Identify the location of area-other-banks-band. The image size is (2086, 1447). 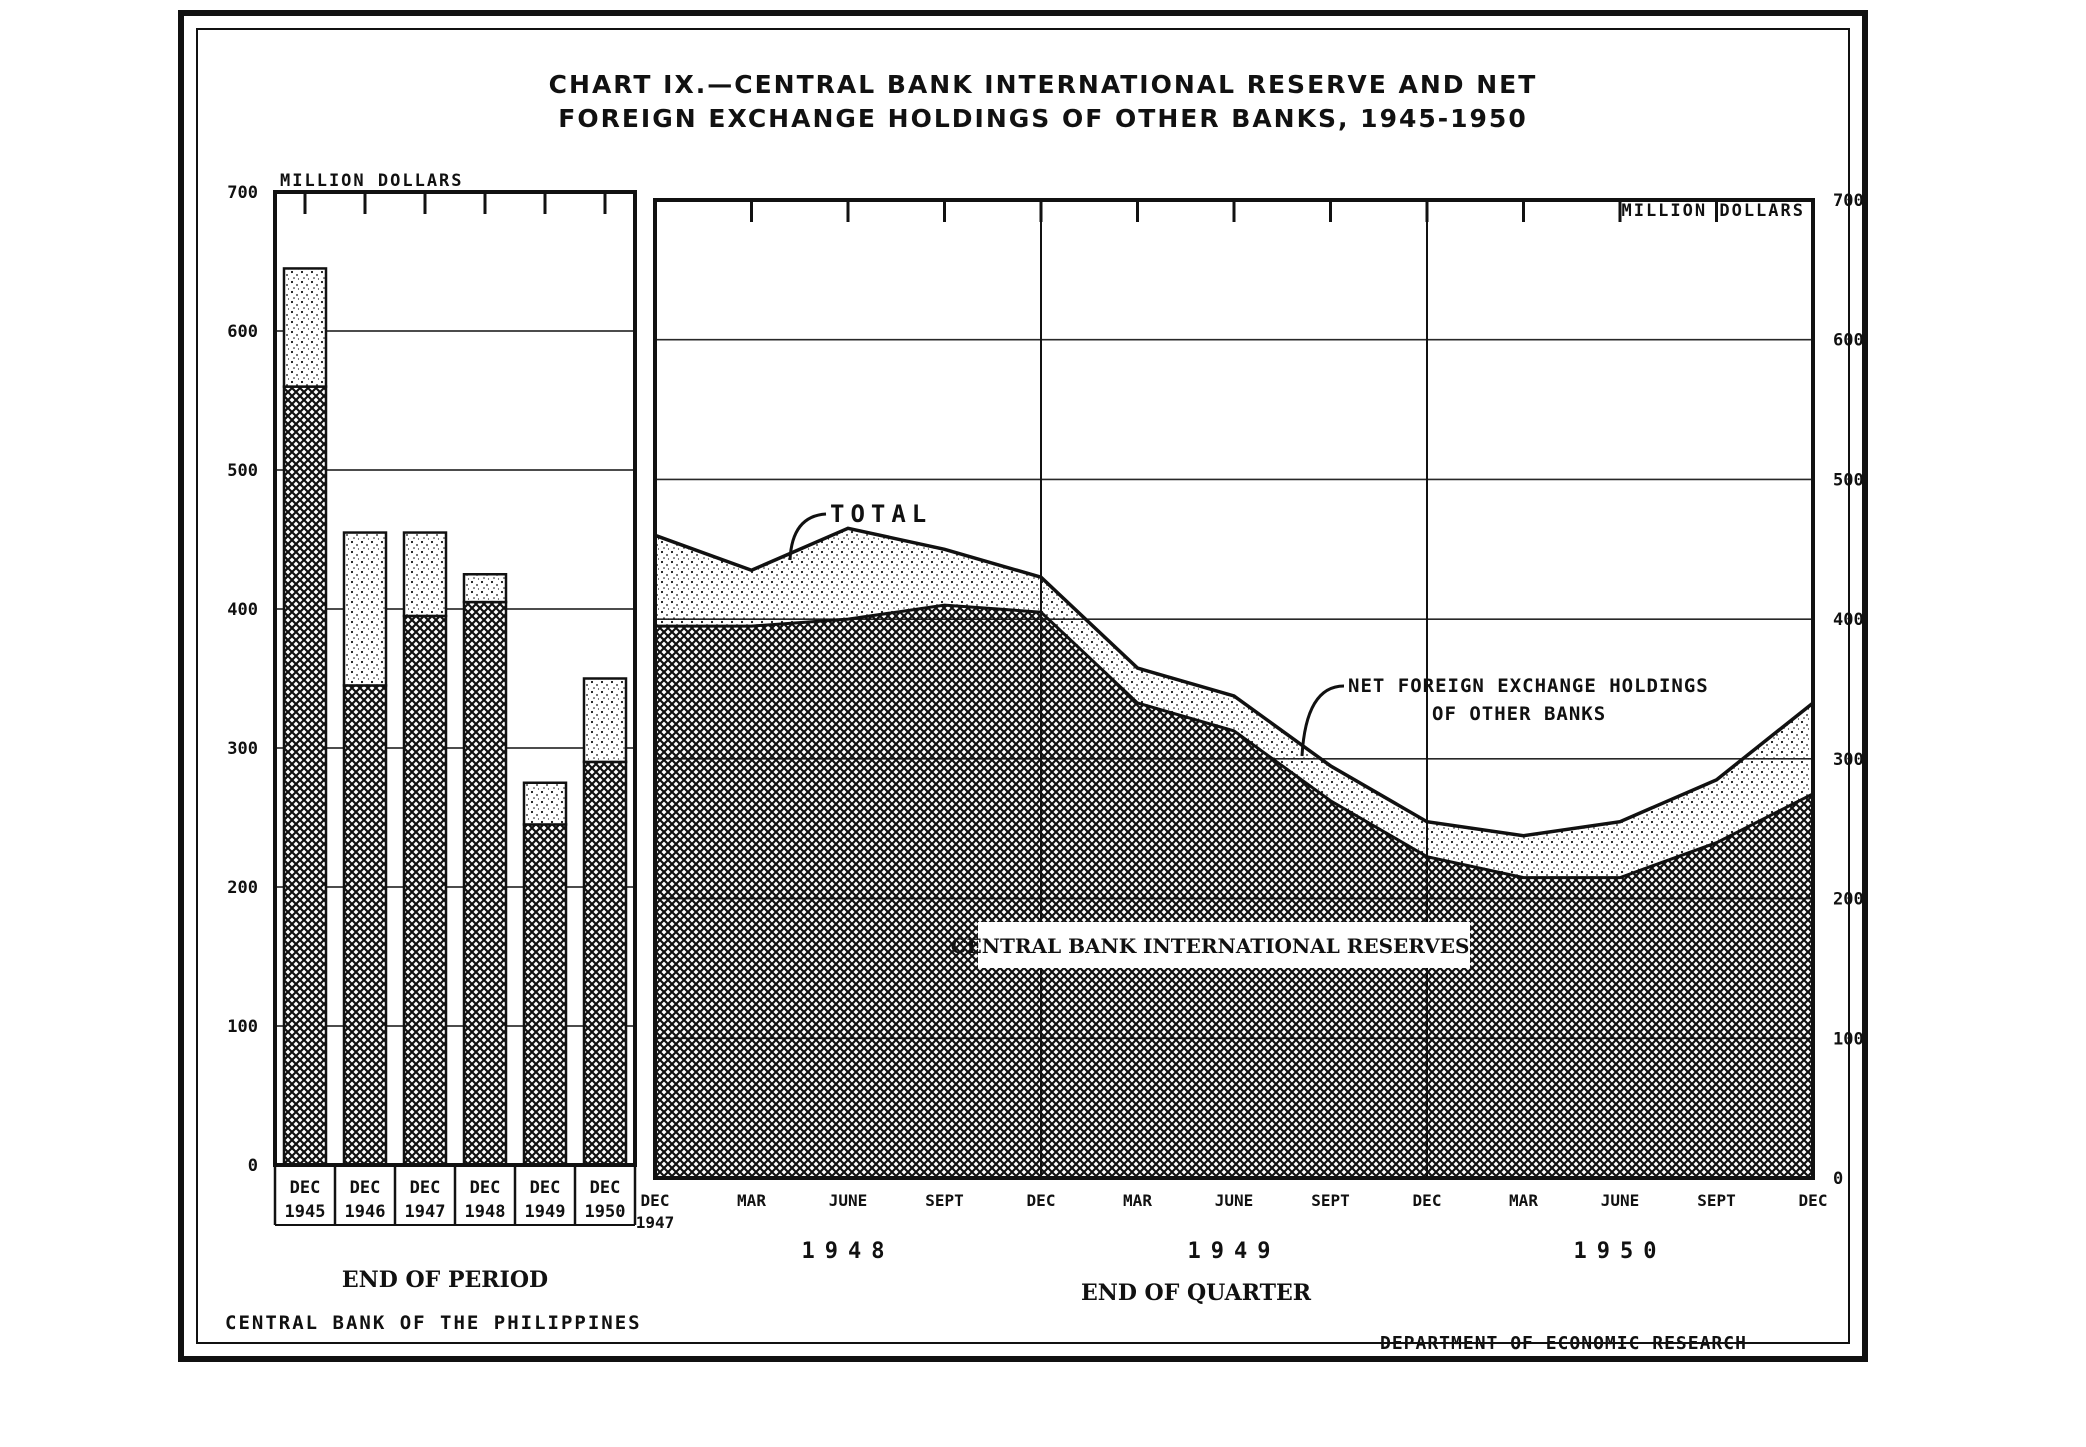
(1234, 703).